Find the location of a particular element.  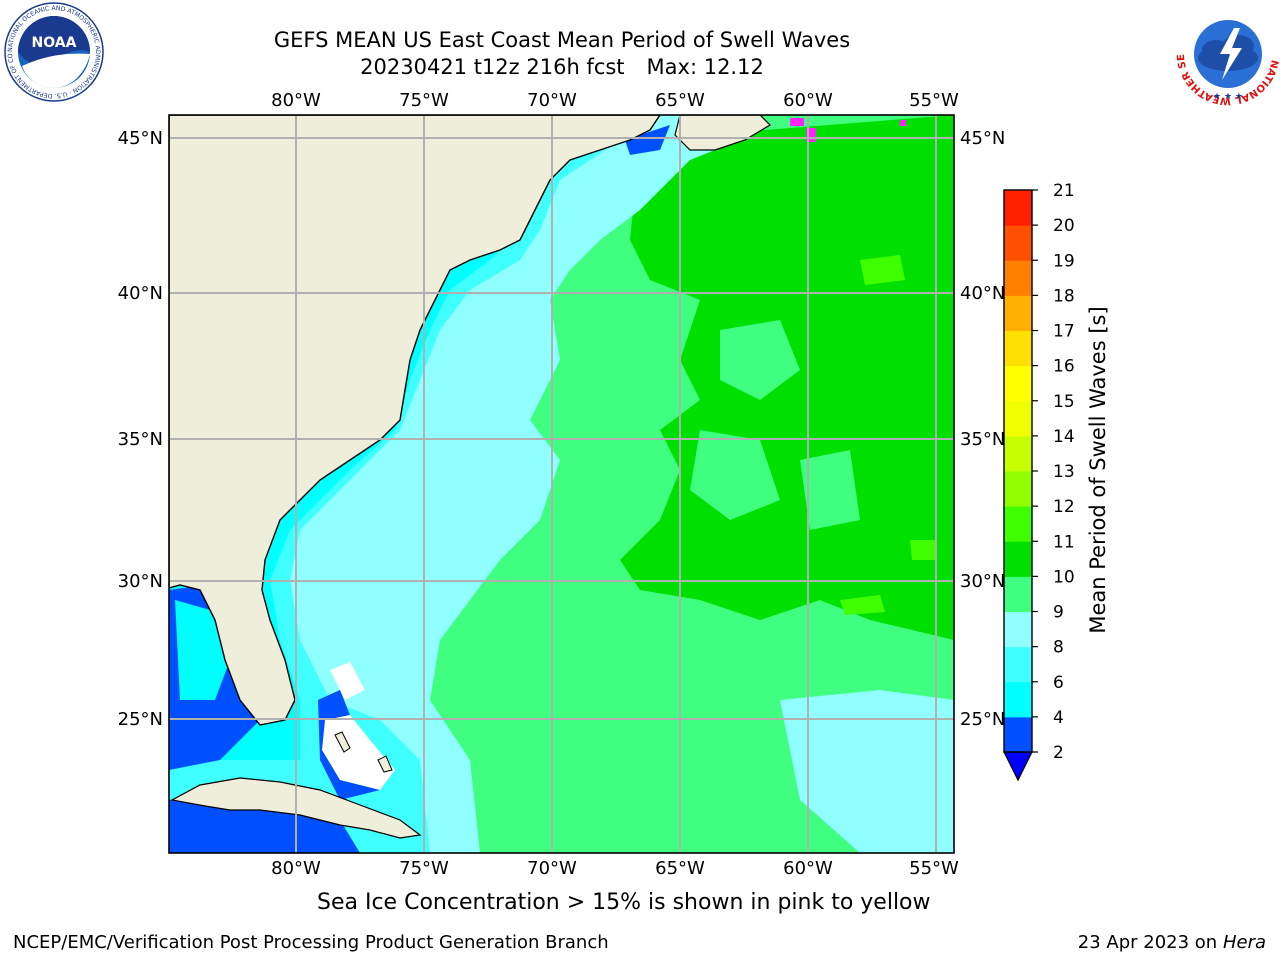

colorbar-tick-label: 17 is located at coordinates (1064, 332).